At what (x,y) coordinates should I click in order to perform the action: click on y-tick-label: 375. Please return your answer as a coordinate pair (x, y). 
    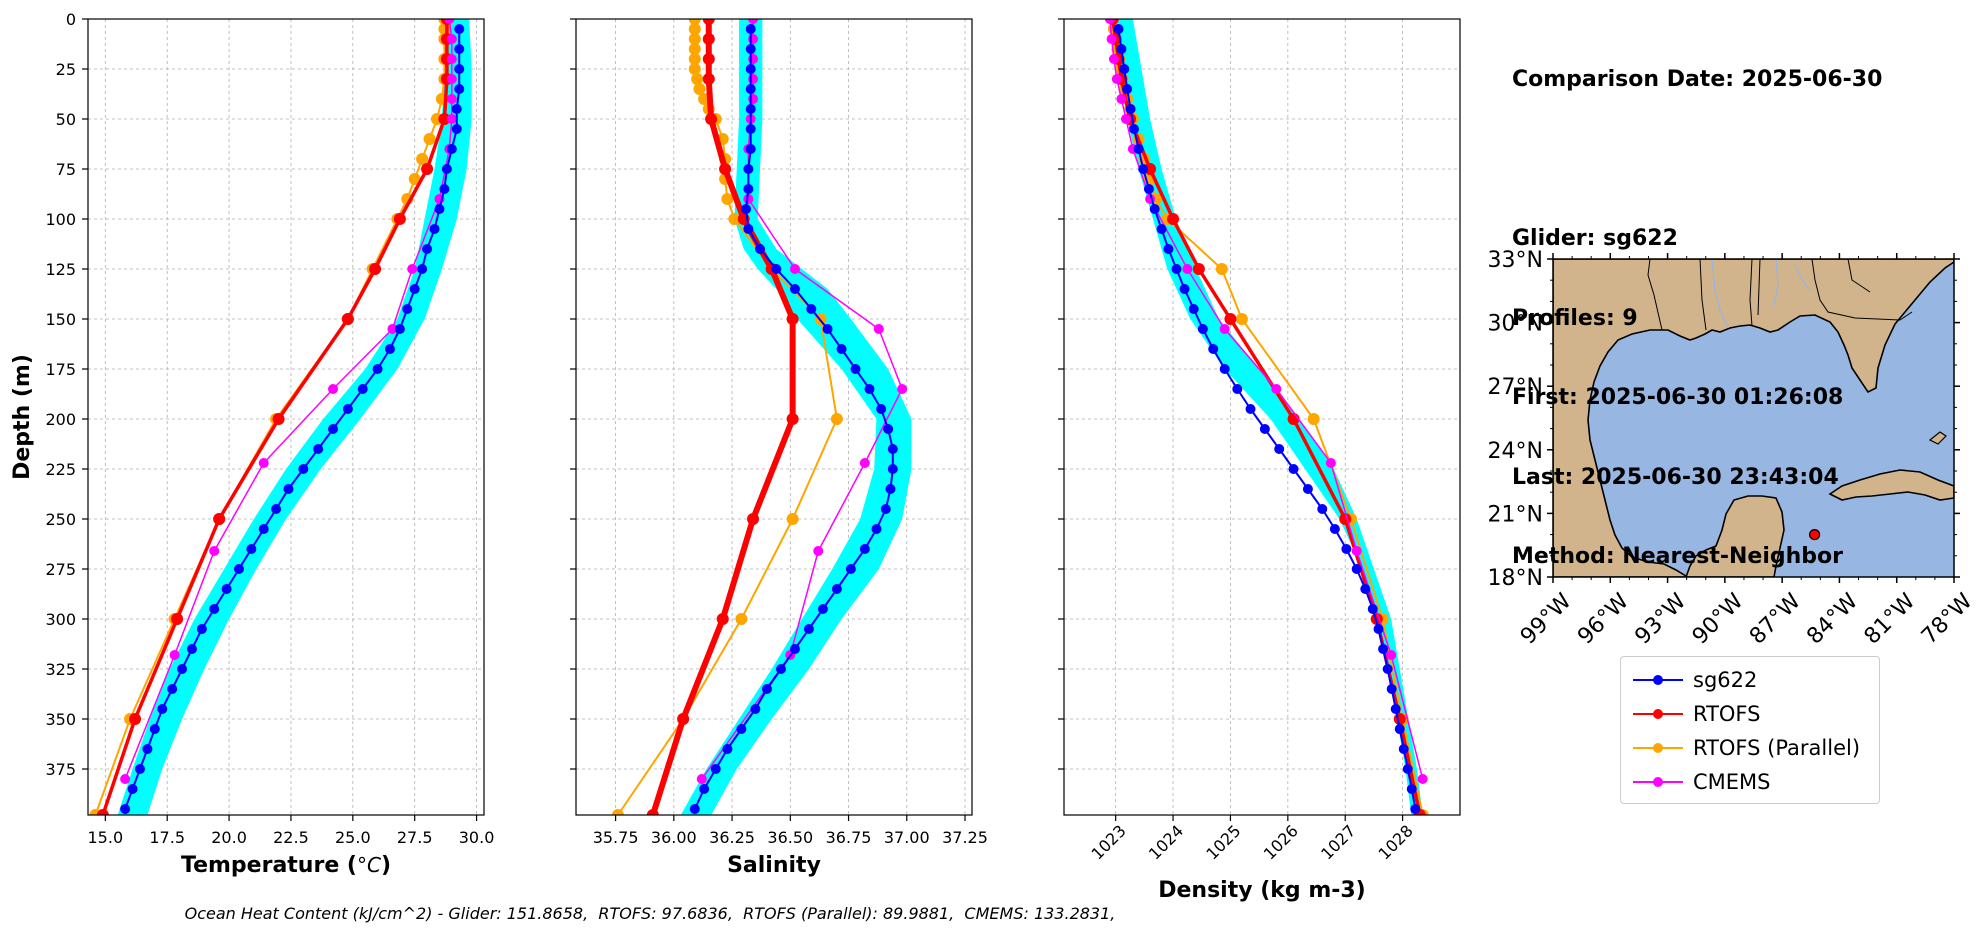
    Looking at the image, I should click on (60, 769).